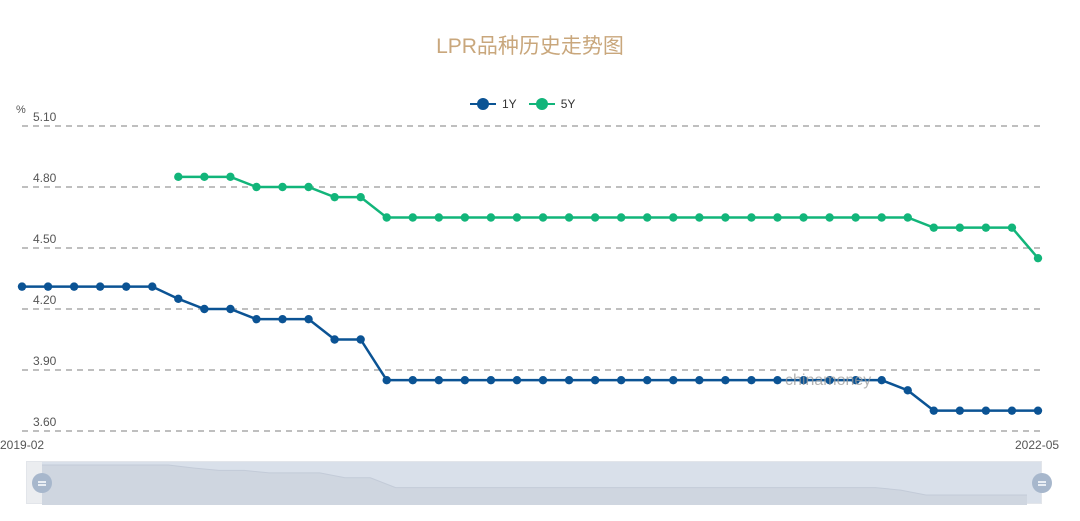 The image size is (1080, 521). Describe the element at coordinates (45, 300) in the screenshot. I see `y-tick-label: 4.20` at that location.